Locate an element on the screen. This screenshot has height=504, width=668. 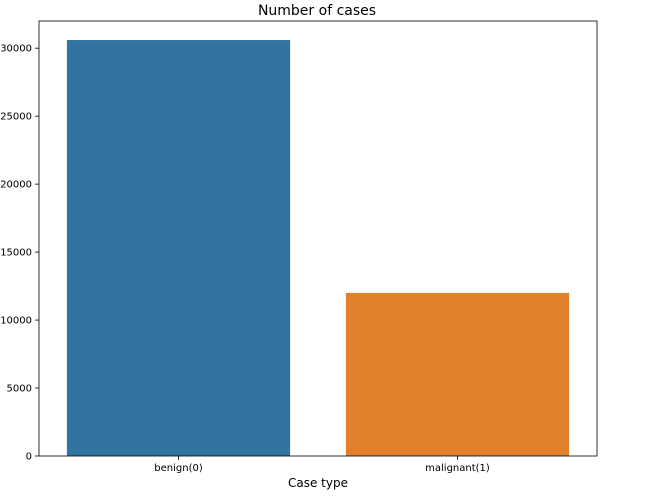
x-tick-label: malignant(1) is located at coordinates (457, 468).